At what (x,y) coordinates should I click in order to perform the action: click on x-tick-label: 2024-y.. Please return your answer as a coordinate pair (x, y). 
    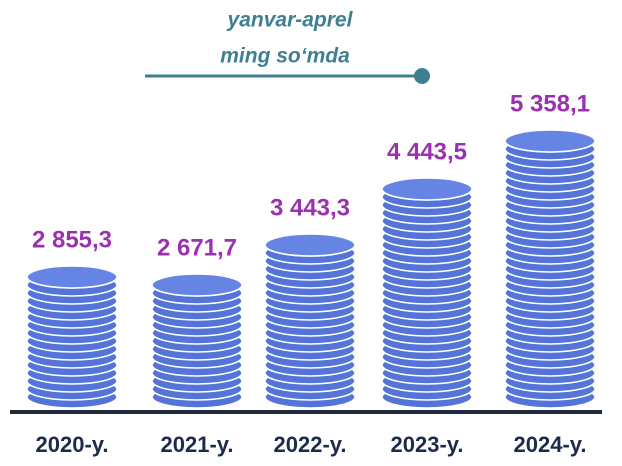
    Looking at the image, I should click on (550, 444).